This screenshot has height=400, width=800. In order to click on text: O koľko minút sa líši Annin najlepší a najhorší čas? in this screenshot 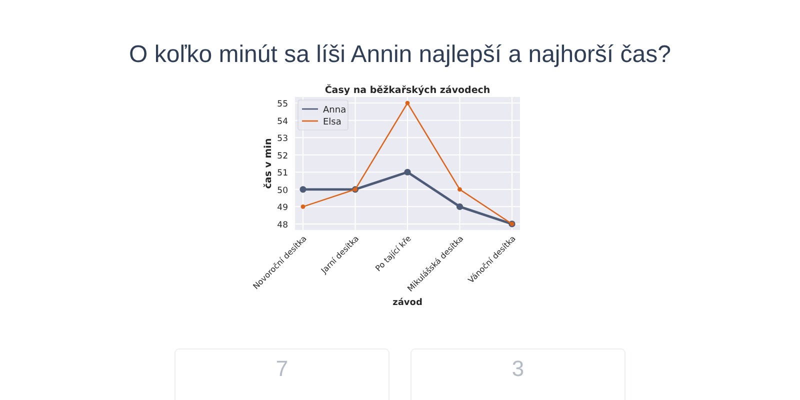, I will do `click(400, 54)`.